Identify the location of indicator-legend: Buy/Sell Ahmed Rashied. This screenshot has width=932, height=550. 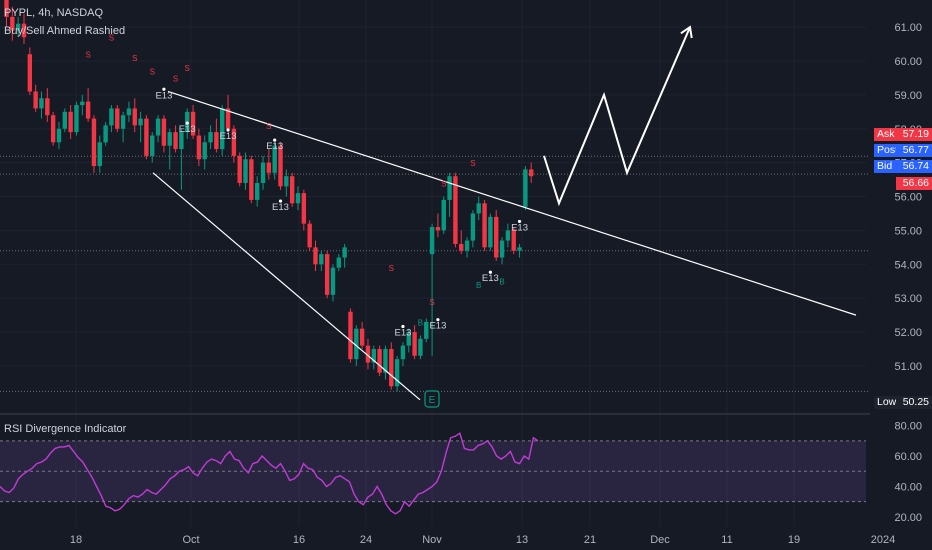
(65, 31).